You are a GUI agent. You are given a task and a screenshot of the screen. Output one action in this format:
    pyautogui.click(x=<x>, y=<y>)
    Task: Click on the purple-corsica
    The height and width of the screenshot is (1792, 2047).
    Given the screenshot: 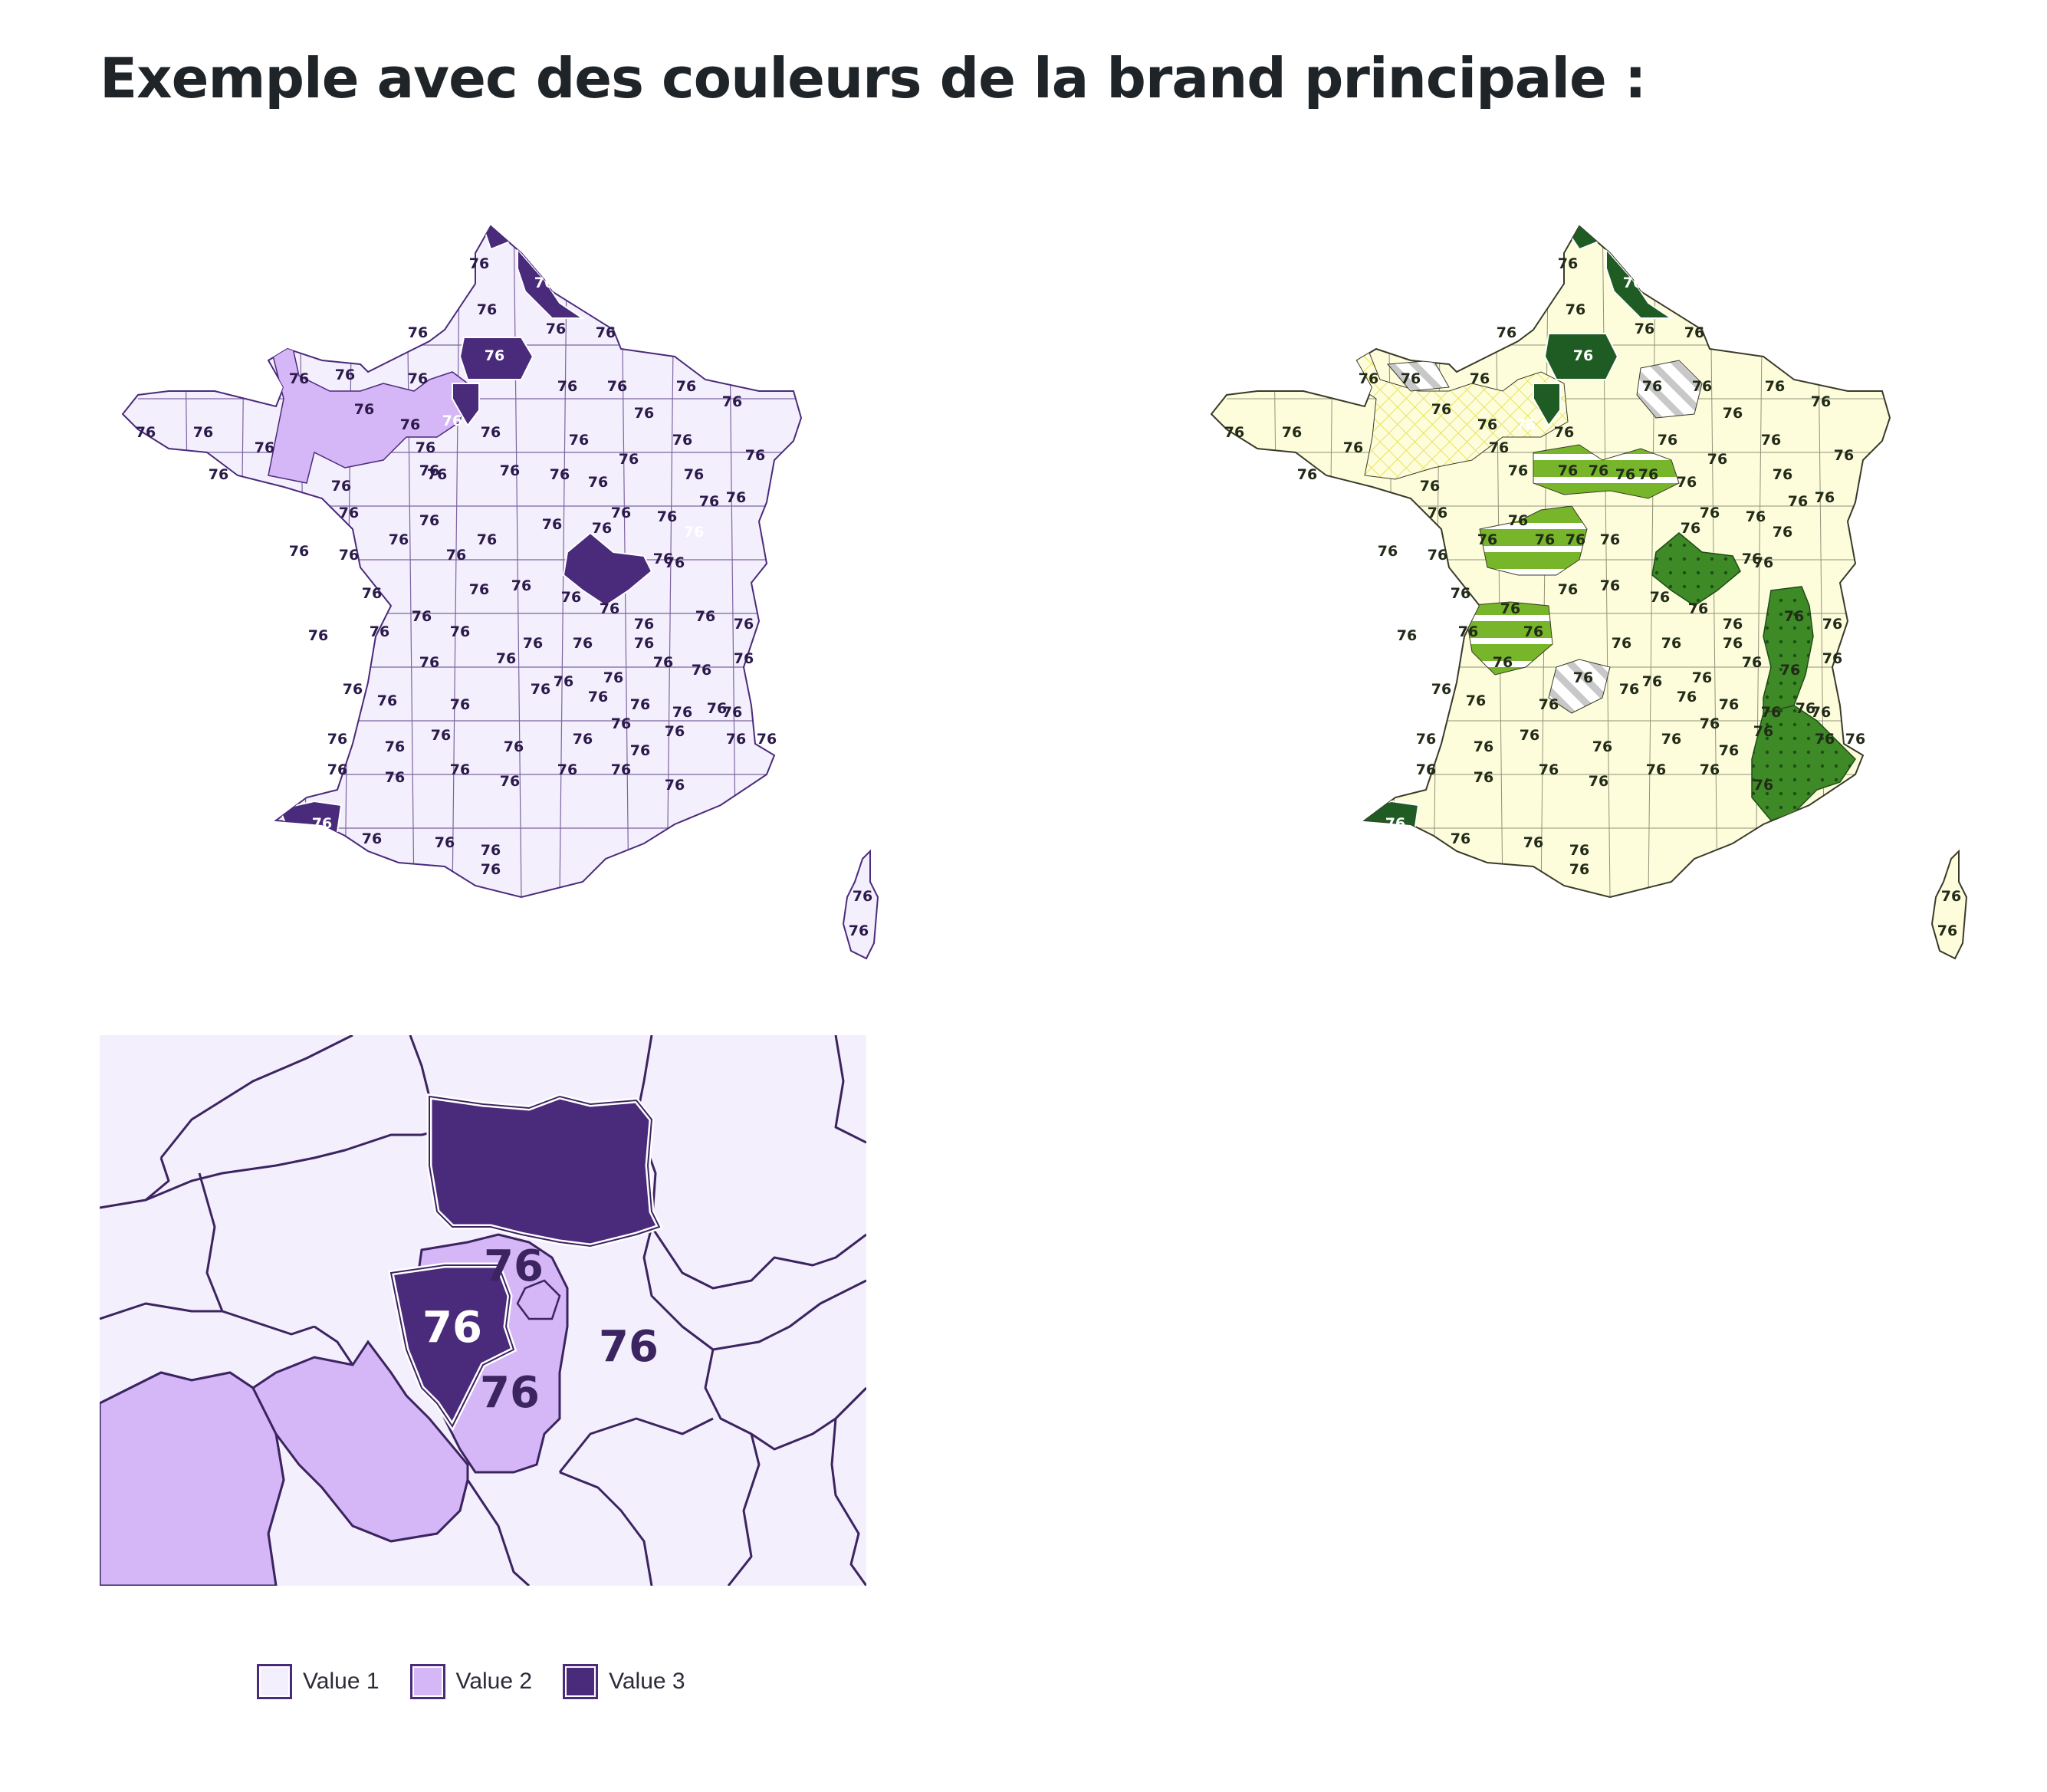 What is the action you would take?
    pyautogui.click(x=860, y=904)
    